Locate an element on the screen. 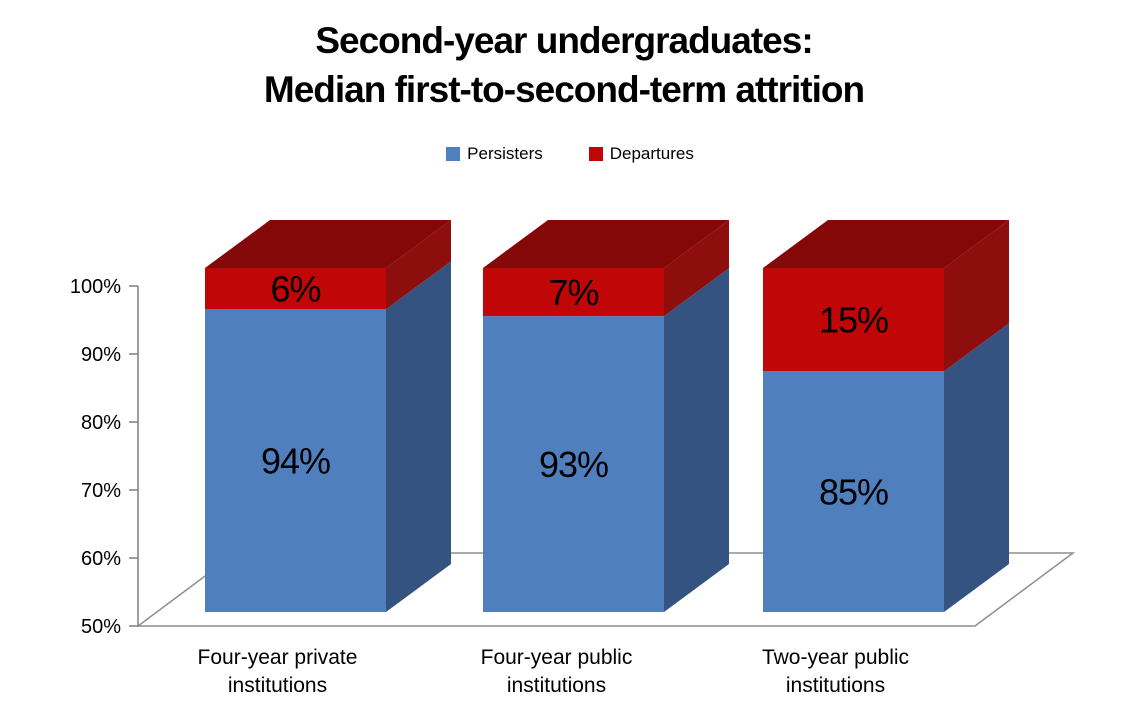 The image size is (1148, 715). chart-title-line2: Median first-to-second-term attrition is located at coordinates (564, 89).